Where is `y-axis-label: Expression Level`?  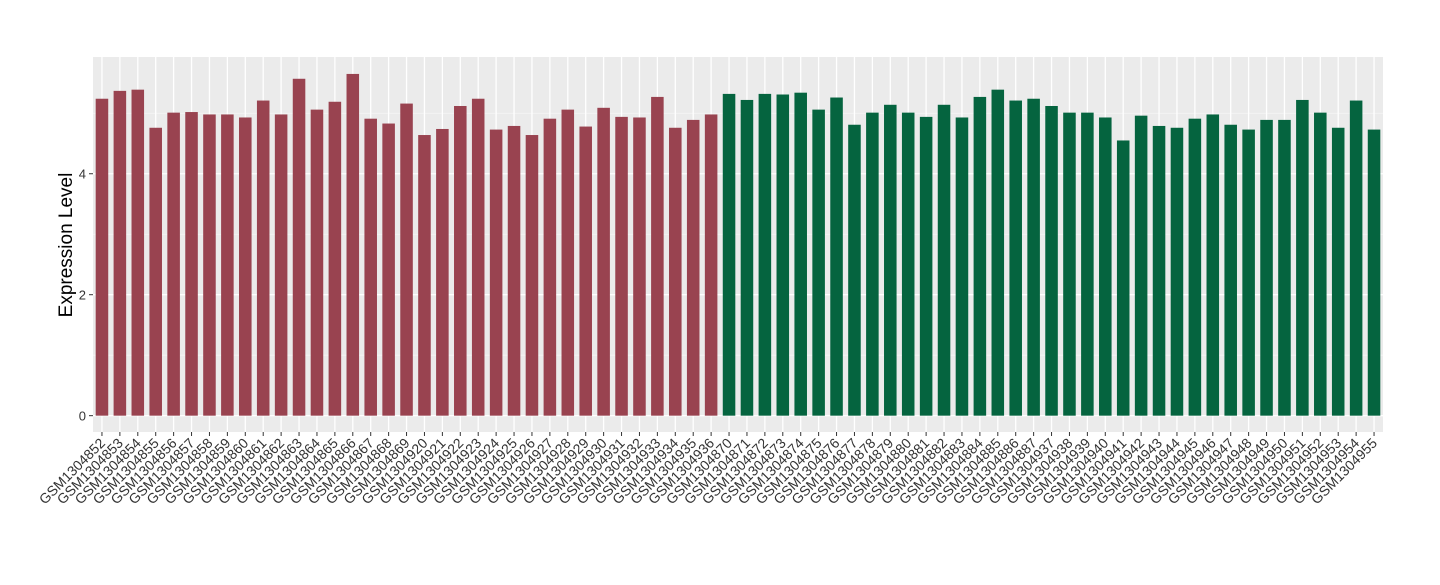 y-axis-label: Expression Level is located at coordinates (66, 245).